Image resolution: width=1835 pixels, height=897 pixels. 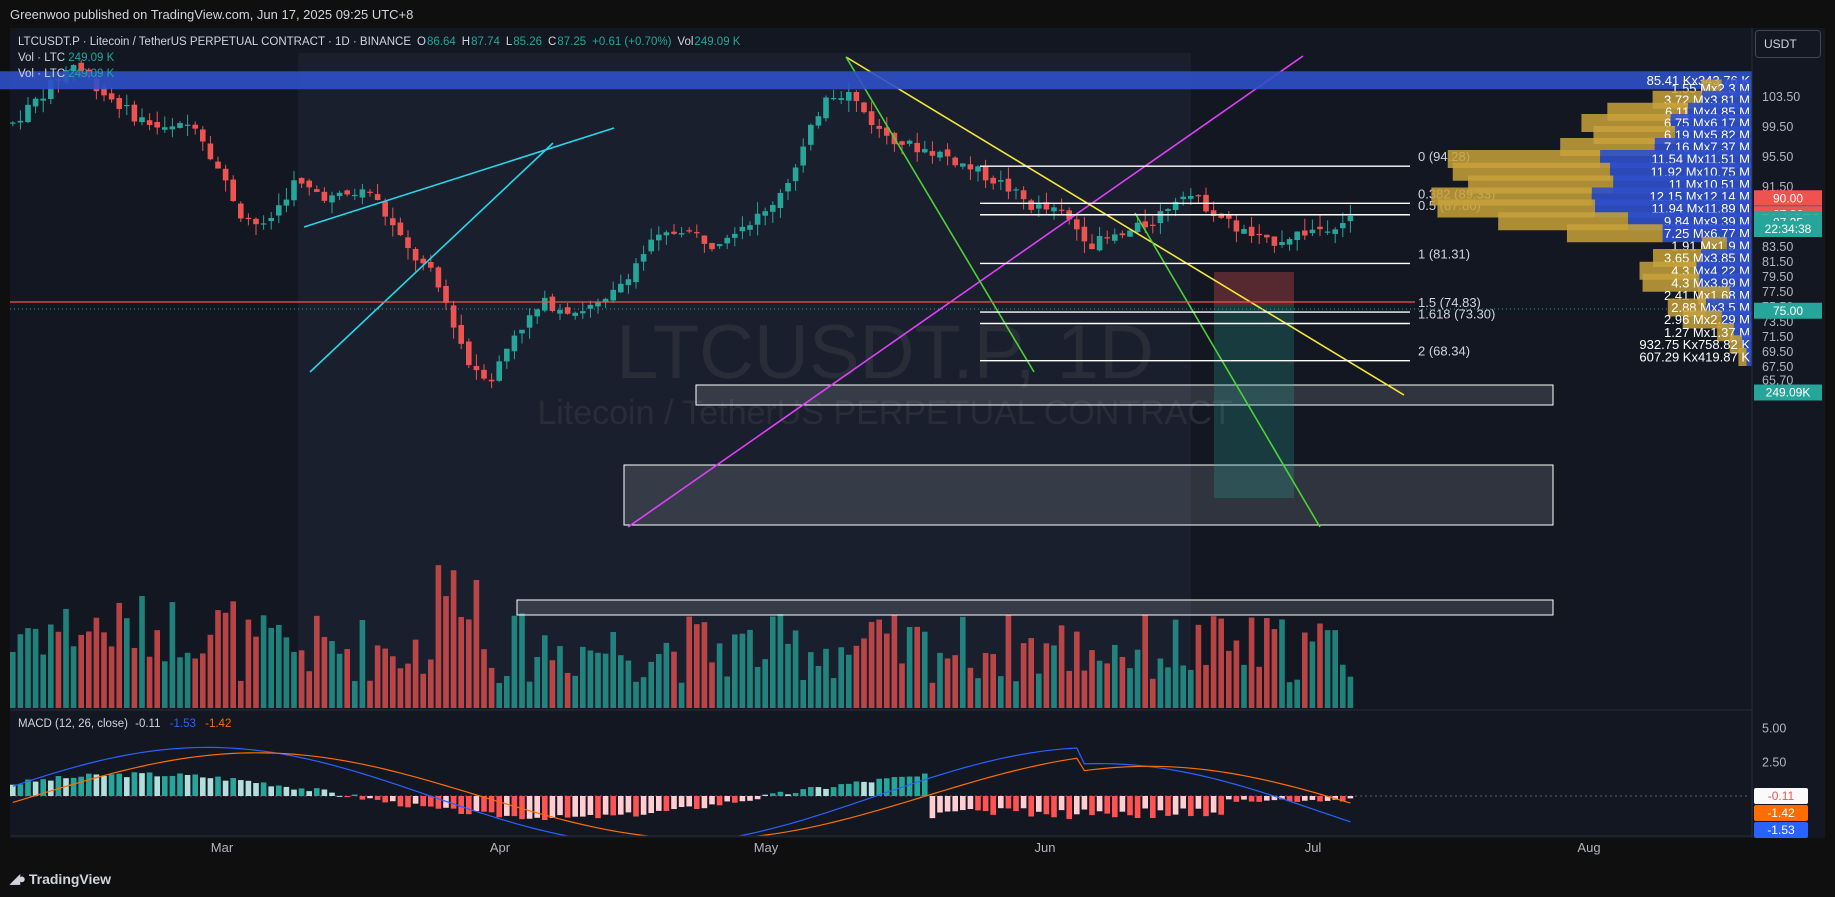 I want to click on brand-label: TradingView, so click(x=70, y=879).